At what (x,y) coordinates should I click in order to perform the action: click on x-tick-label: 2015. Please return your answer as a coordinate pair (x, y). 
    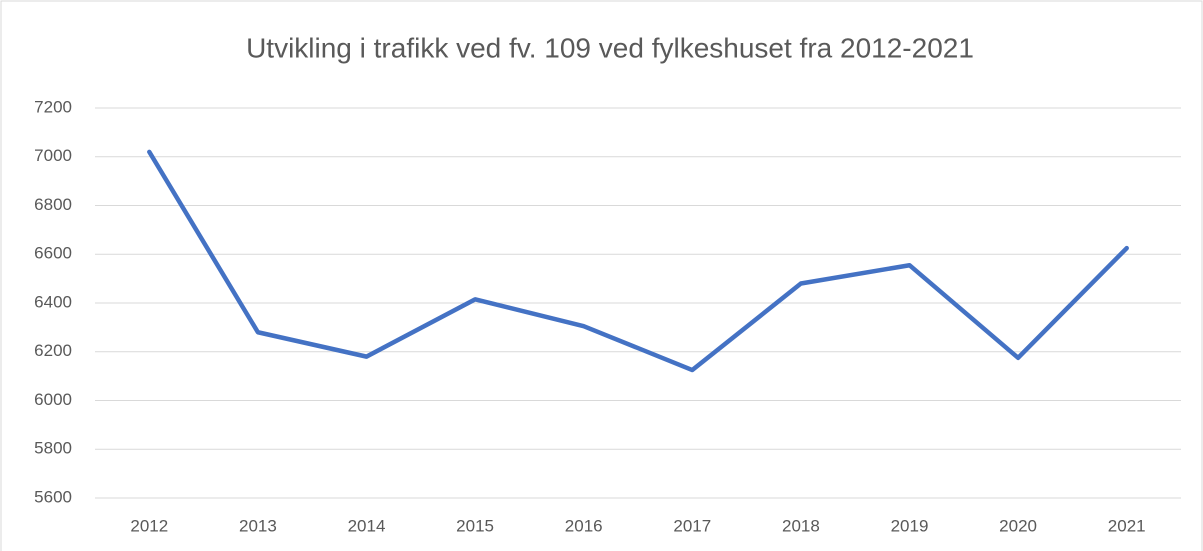
    Looking at the image, I should click on (475, 525).